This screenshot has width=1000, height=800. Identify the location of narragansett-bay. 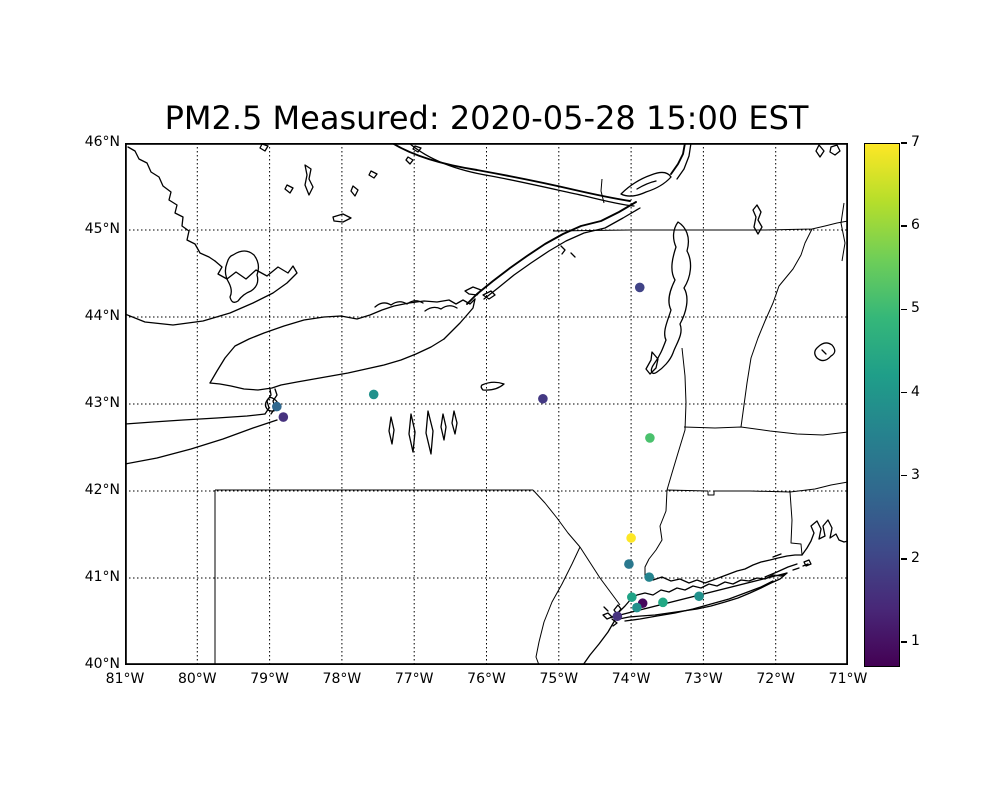
(824, 537).